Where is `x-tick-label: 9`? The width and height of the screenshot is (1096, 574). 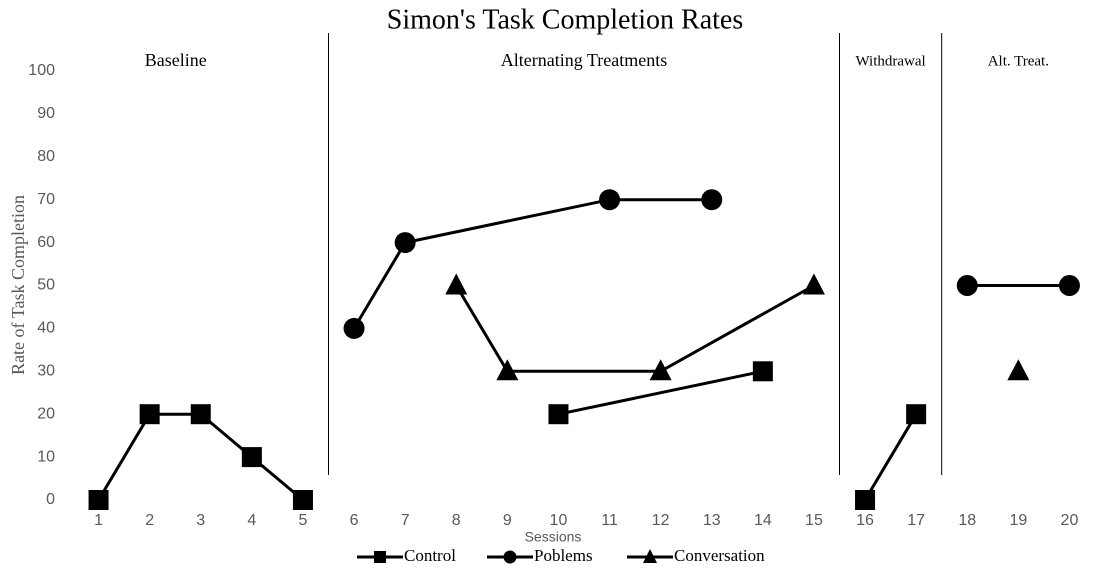 x-tick-label: 9 is located at coordinates (507, 520).